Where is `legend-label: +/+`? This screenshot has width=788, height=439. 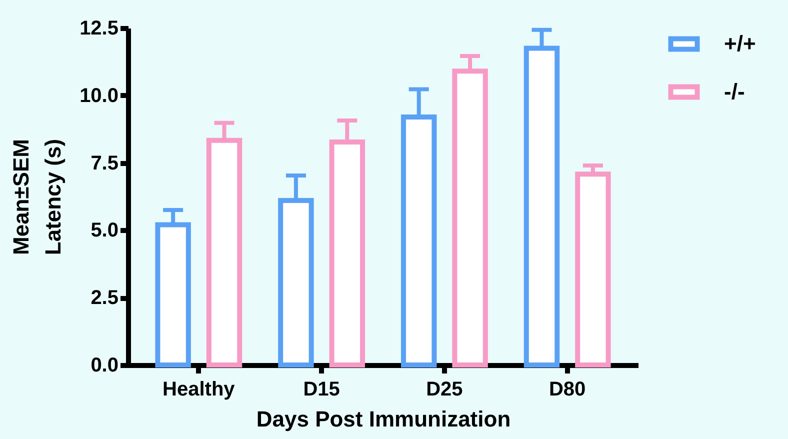 legend-label: +/+ is located at coordinates (740, 43).